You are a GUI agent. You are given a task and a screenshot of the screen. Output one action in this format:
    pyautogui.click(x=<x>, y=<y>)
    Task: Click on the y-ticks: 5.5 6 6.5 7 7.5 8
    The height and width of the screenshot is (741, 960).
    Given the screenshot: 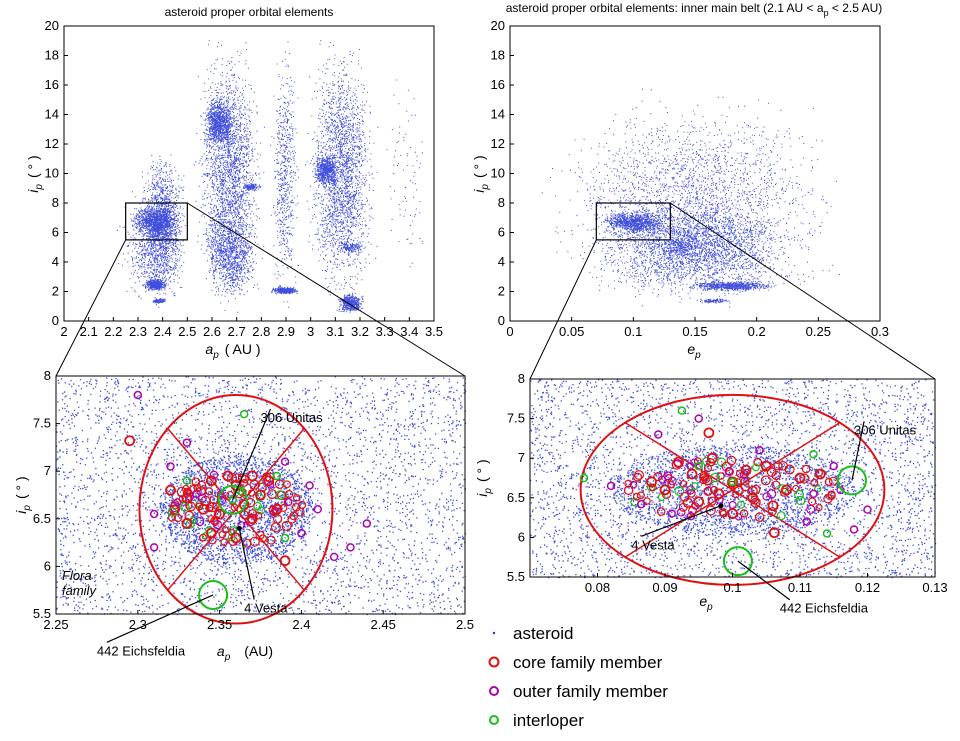 What is the action you would take?
    pyautogui.click(x=46, y=494)
    